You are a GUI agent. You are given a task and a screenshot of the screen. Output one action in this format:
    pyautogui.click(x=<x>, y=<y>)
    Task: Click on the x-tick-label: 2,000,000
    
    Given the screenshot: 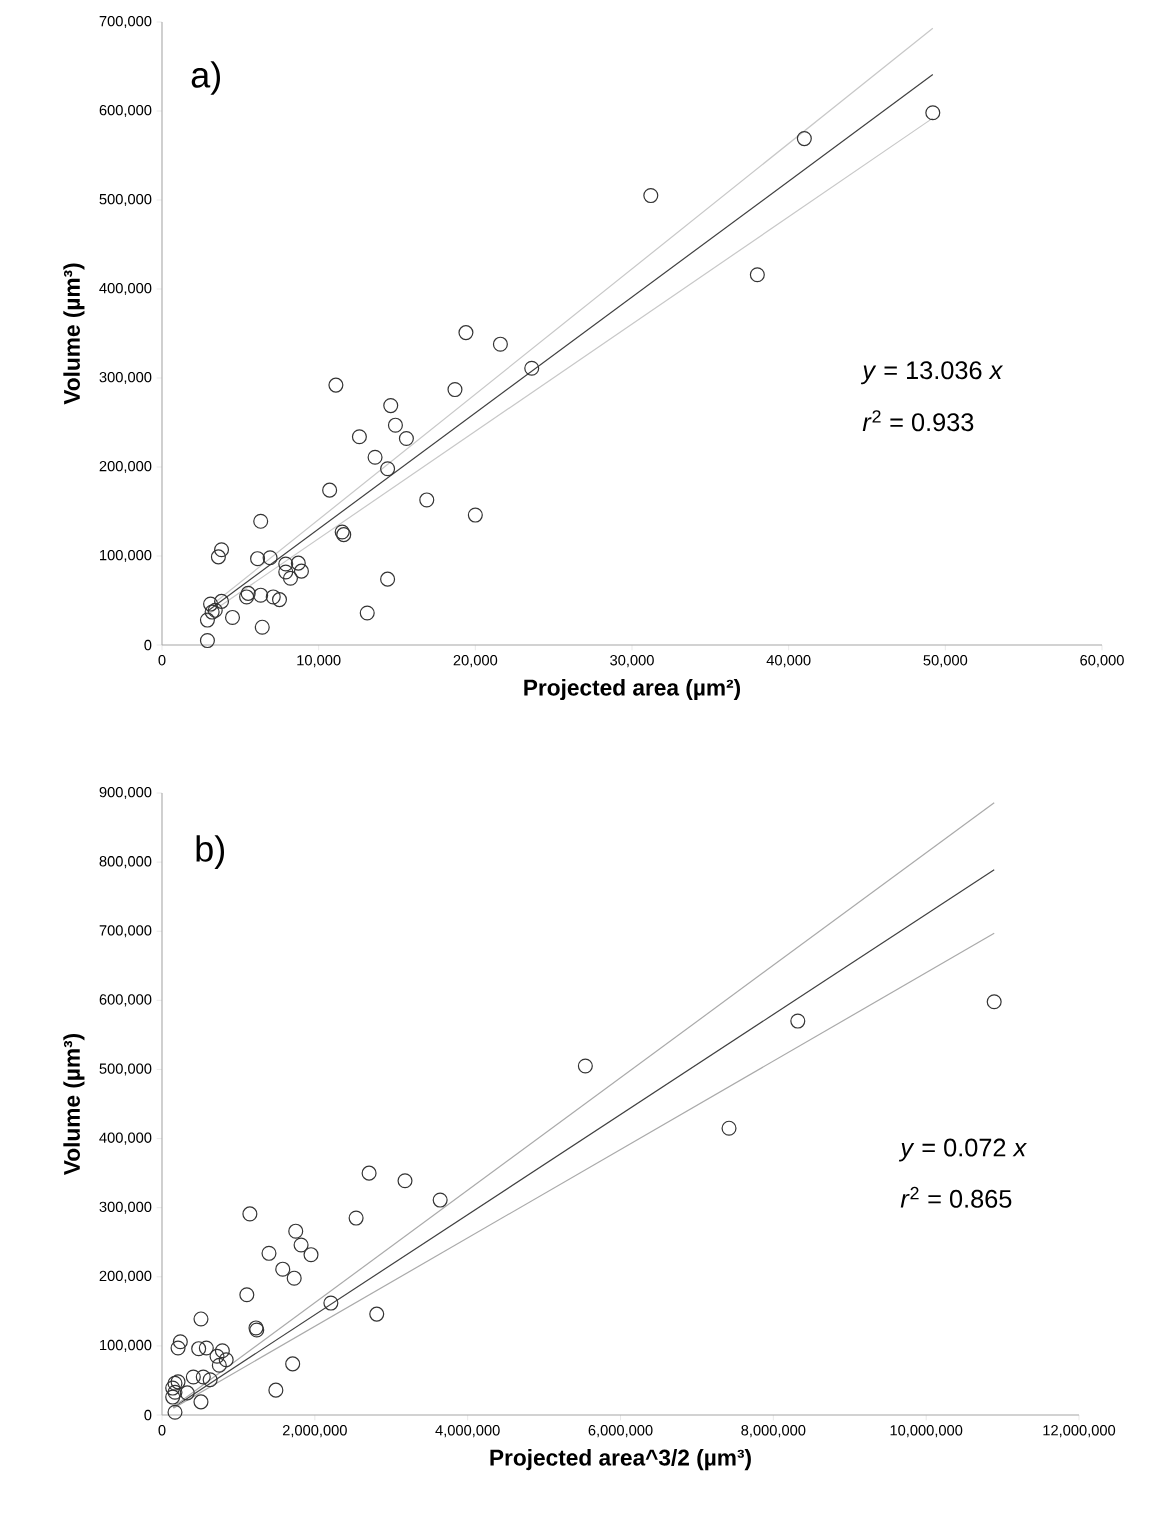 What is the action you would take?
    pyautogui.click(x=314, y=1431)
    